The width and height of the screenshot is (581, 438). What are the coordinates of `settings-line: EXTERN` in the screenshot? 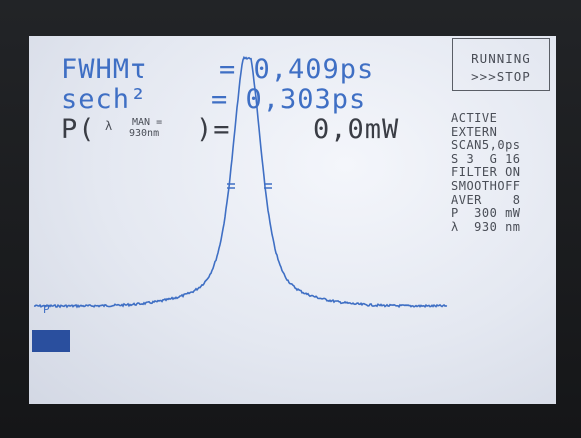 It's located at (474, 131).